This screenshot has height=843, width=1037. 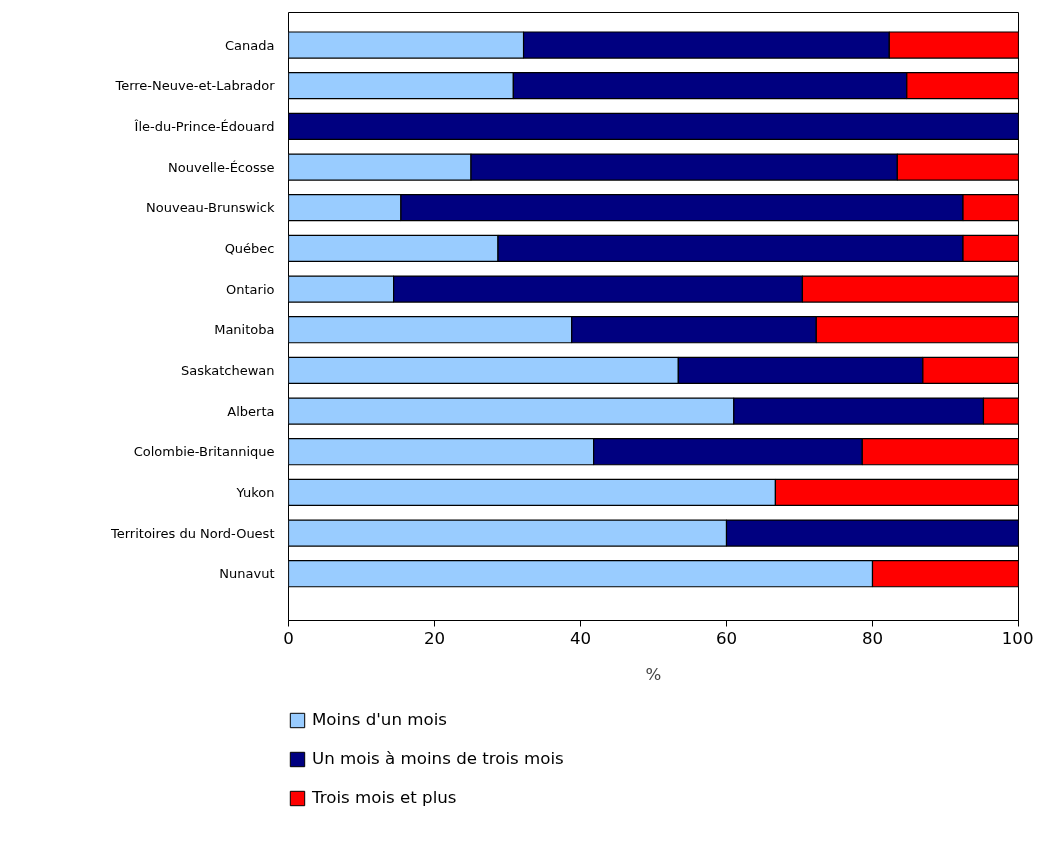 What do you see at coordinates (192, 533) in the screenshot?
I see `y-tick-label: Territoires du Nord-Ouest` at bounding box center [192, 533].